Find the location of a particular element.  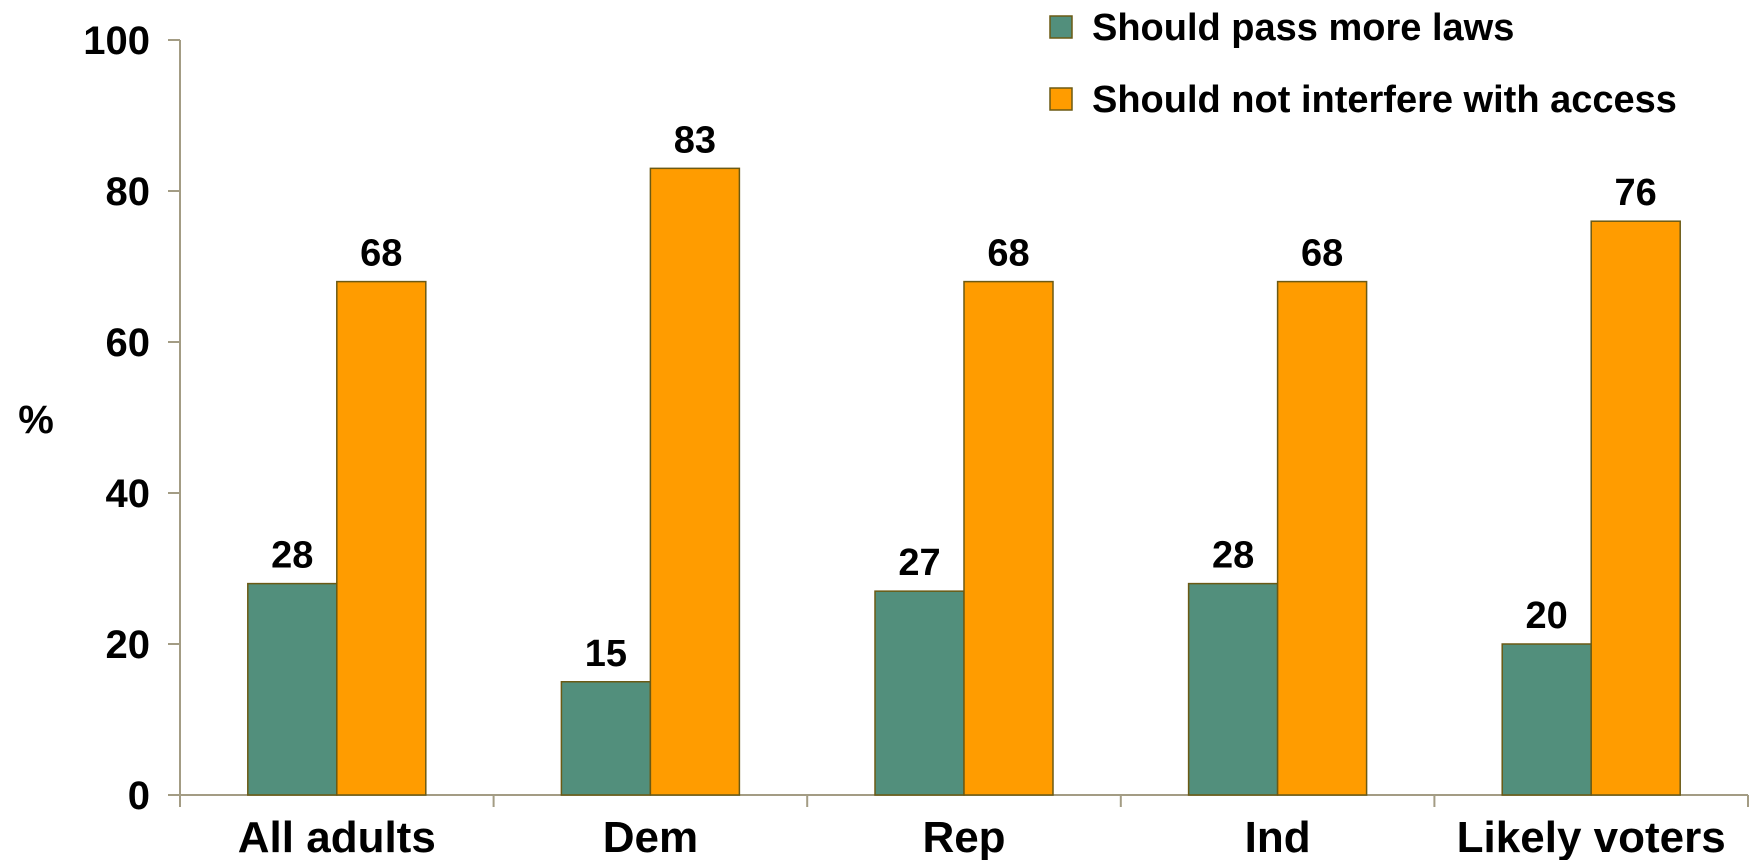

y-tick-label: 60 is located at coordinates (128, 343).